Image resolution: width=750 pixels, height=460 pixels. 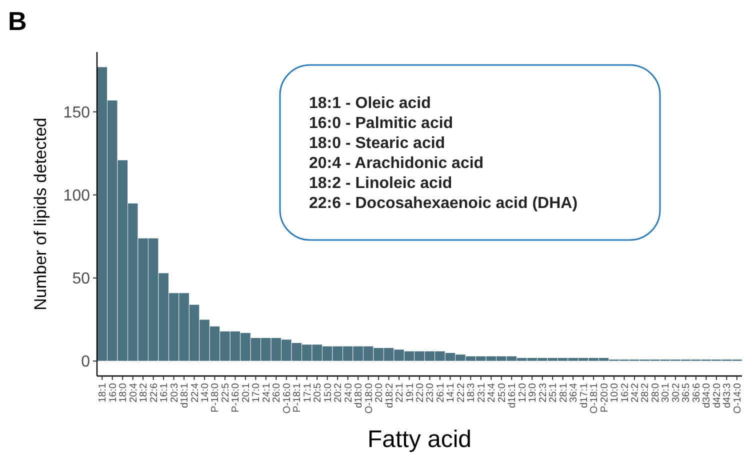 What do you see at coordinates (287, 398) in the screenshot?
I see `x-tick-label: O-16:0` at bounding box center [287, 398].